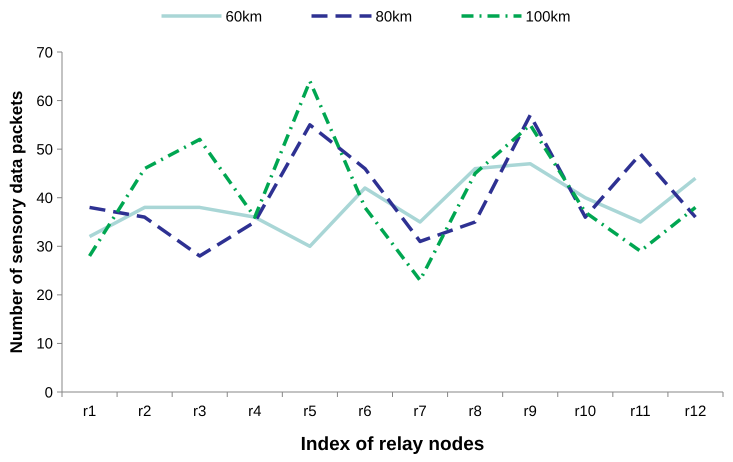 The height and width of the screenshot is (462, 733). What do you see at coordinates (530, 411) in the screenshot?
I see `x-tick-label: r9` at bounding box center [530, 411].